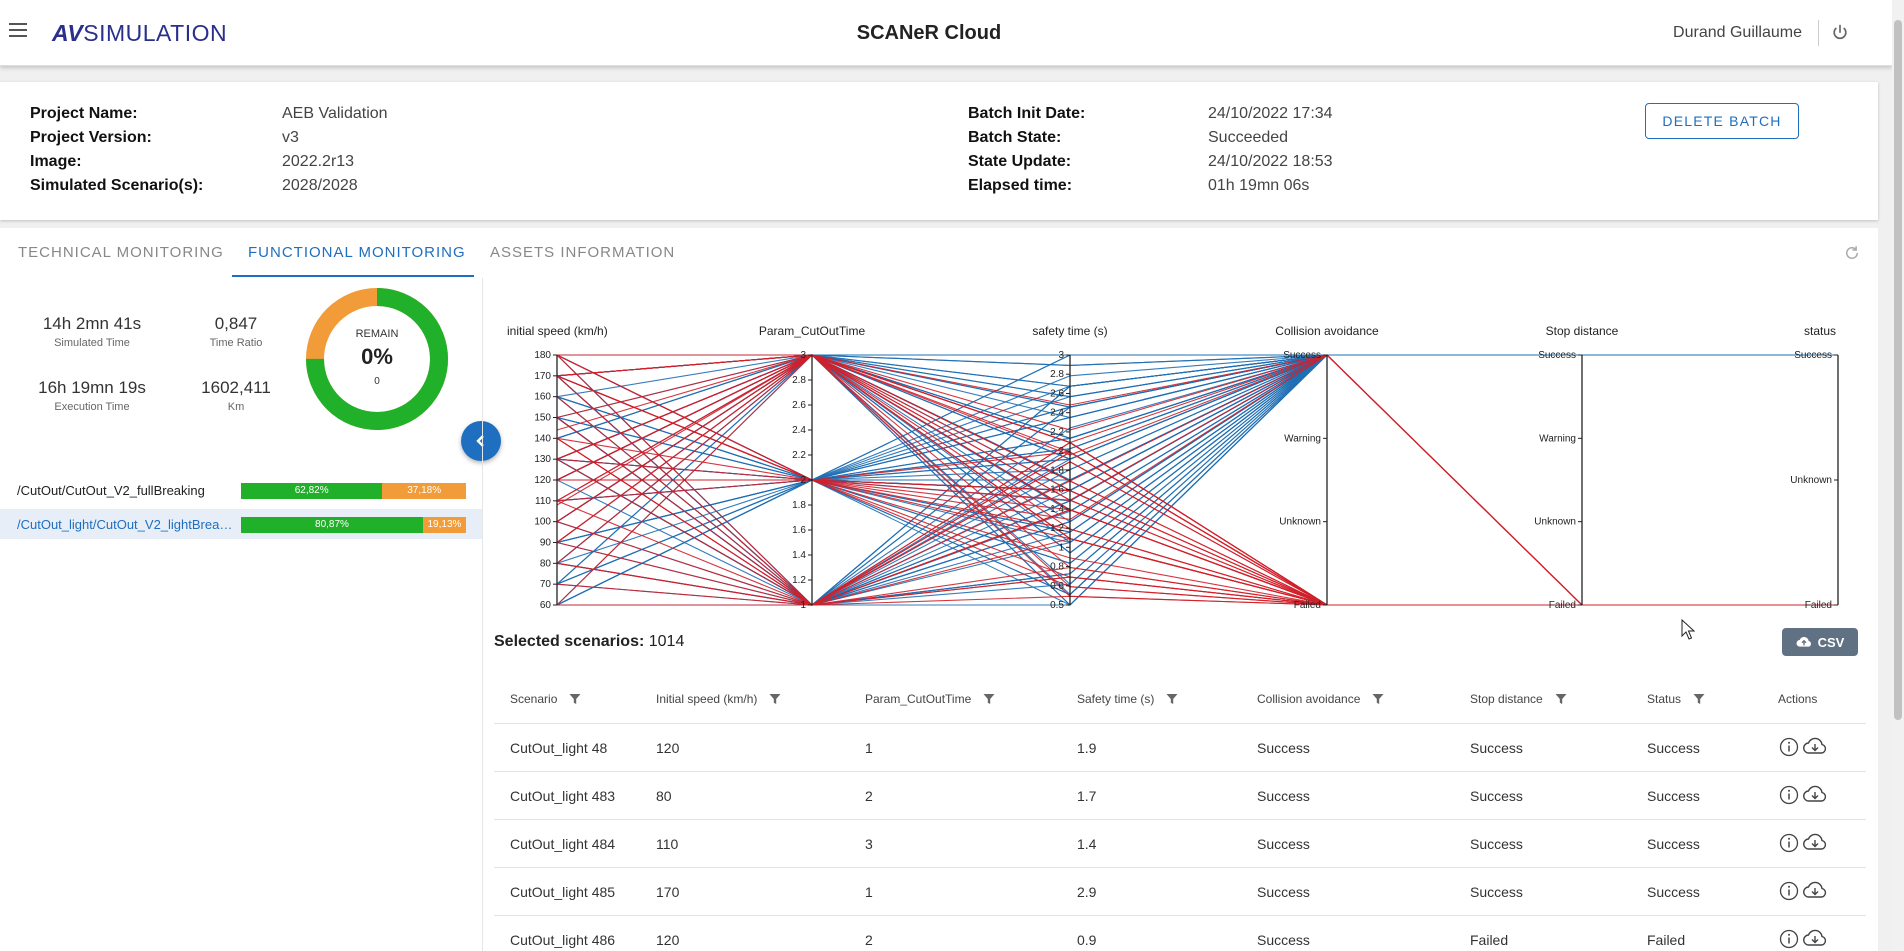 Image resolution: width=1904 pixels, height=951 pixels. I want to click on table-cell: CutOut_light 48, so click(559, 748).